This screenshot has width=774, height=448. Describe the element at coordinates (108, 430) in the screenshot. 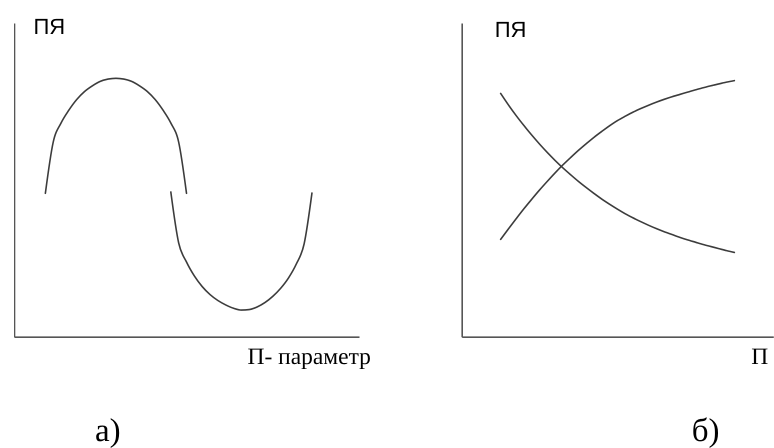

I see `text: а)` at that location.